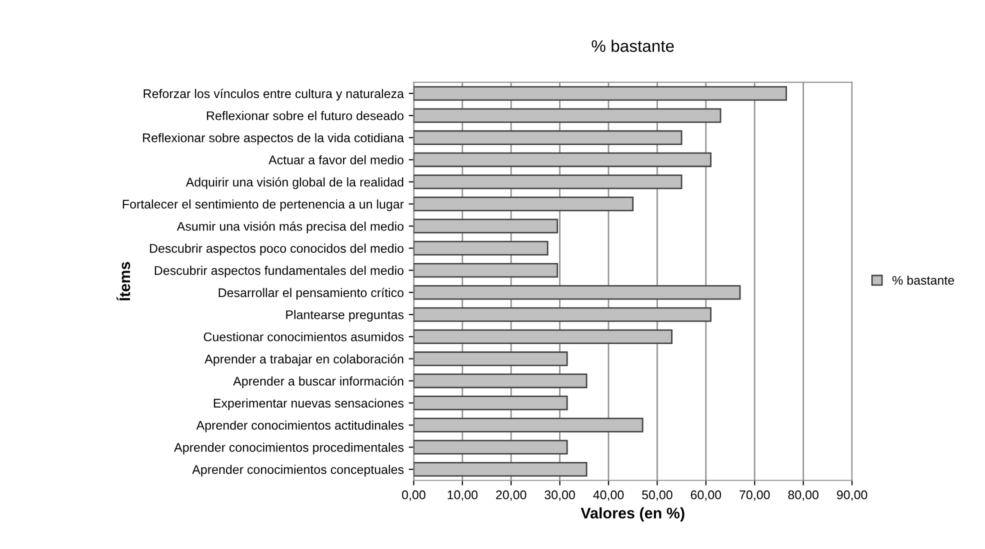 Image resolution: width=985 pixels, height=549 pixels. I want to click on y-tick-label: Reforzar los vínculos entre cultura y naturaleza, so click(274, 94).